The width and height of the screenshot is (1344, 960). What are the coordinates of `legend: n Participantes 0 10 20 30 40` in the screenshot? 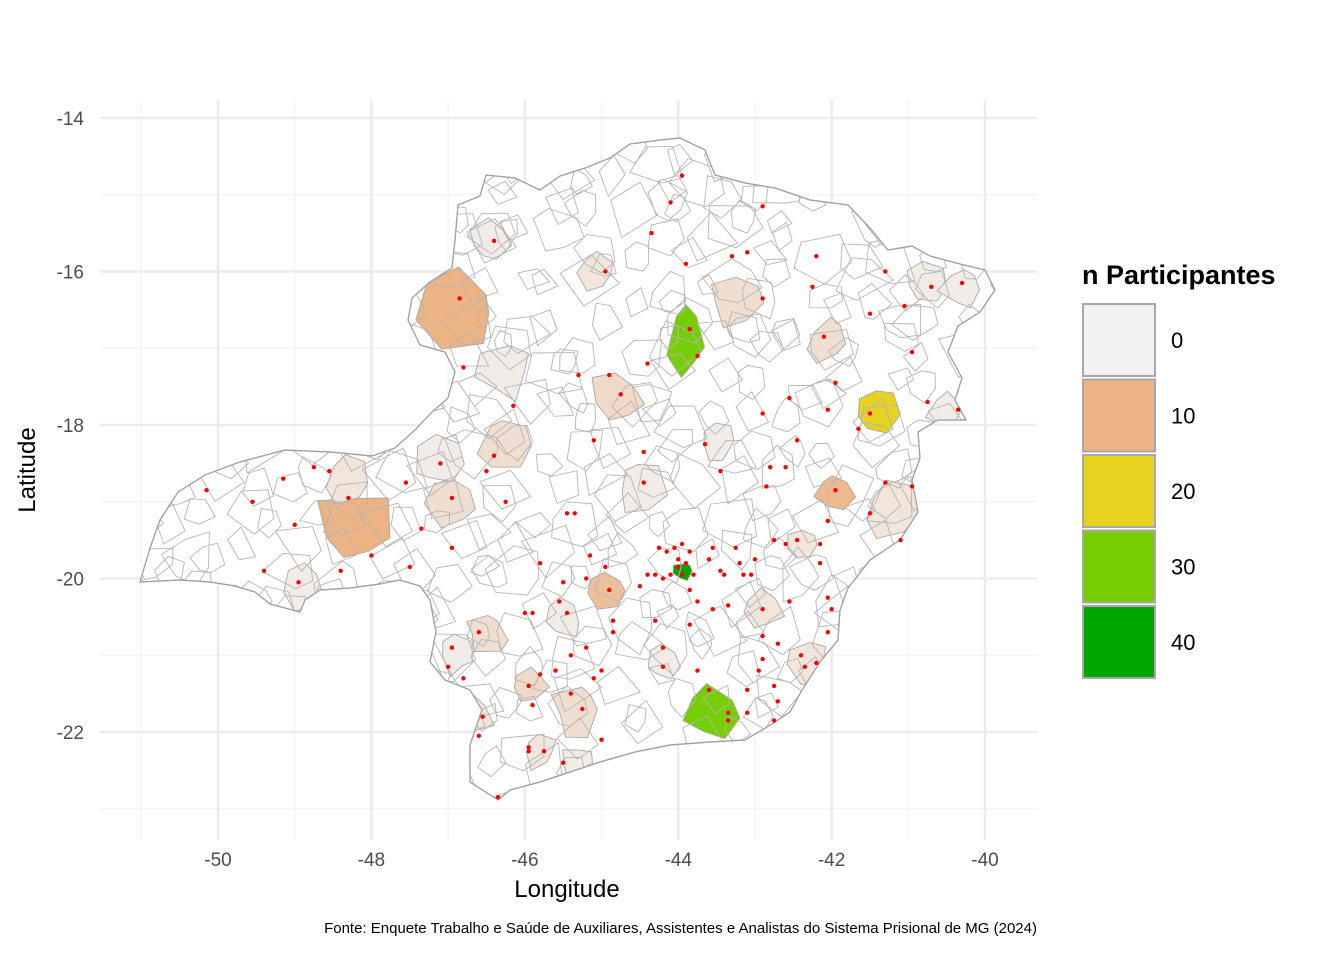 It's located at (1179, 469).